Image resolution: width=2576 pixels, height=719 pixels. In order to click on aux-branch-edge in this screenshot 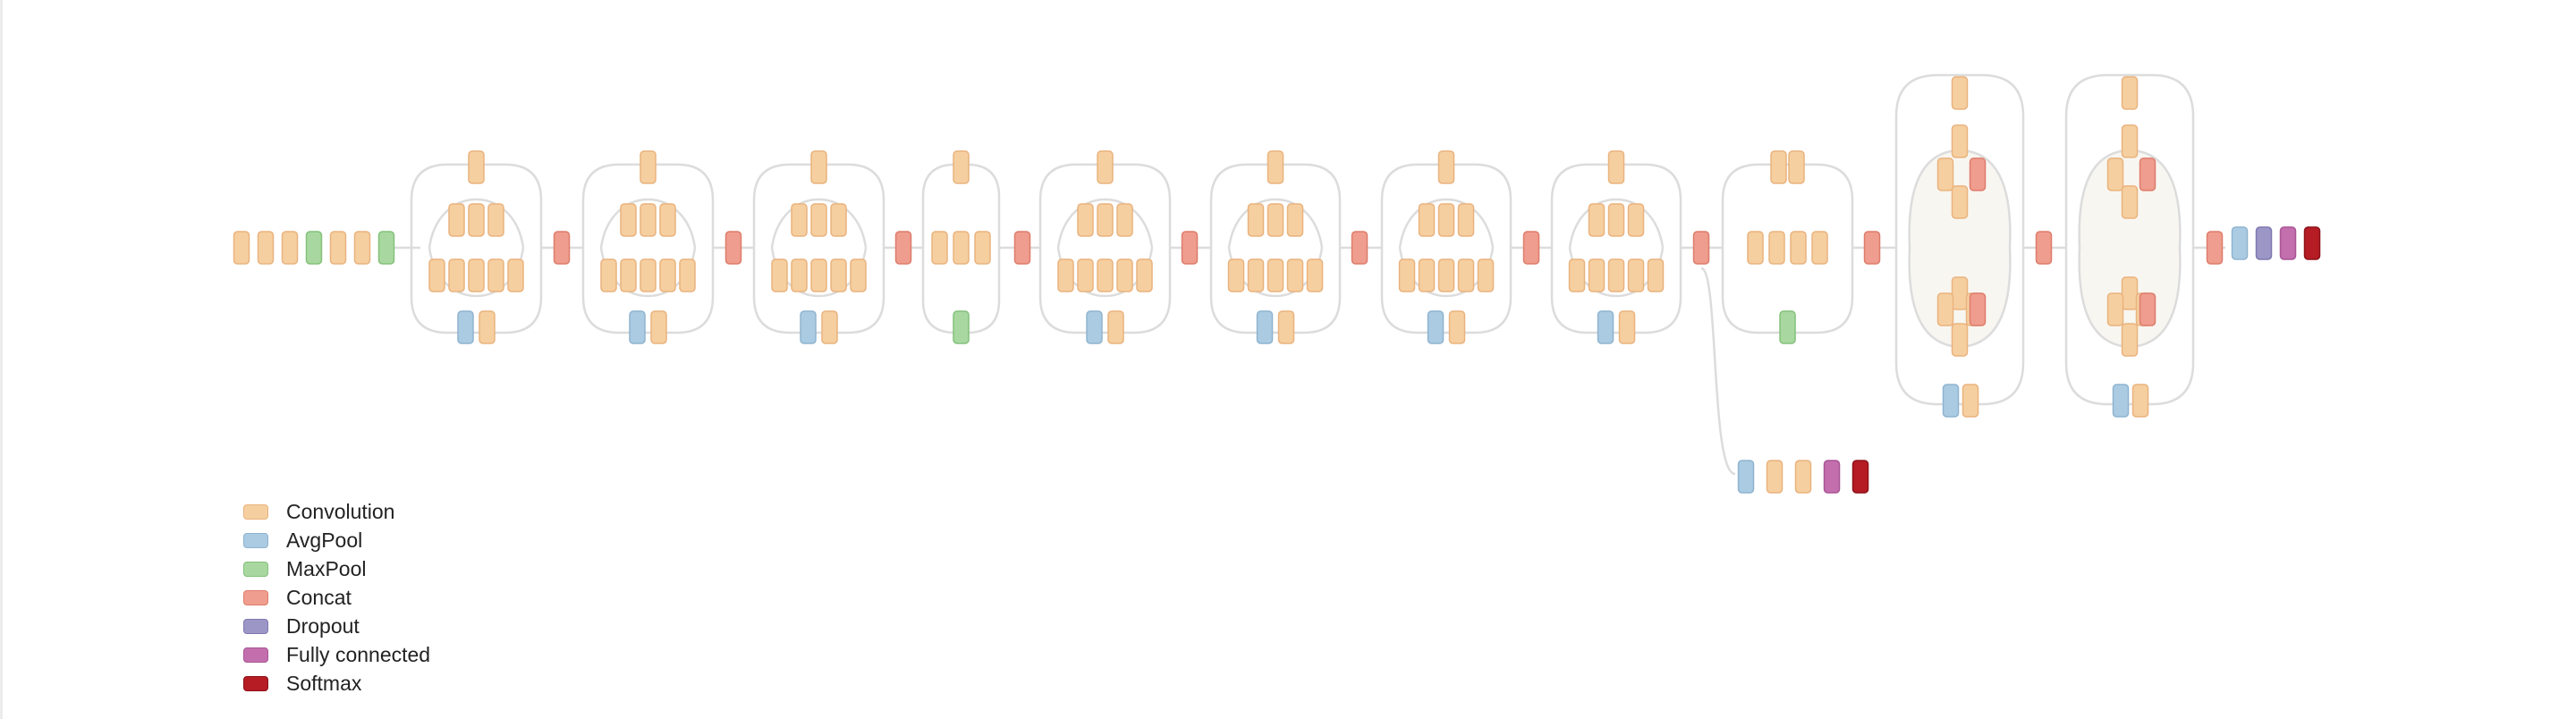, I will do `click(1718, 371)`.